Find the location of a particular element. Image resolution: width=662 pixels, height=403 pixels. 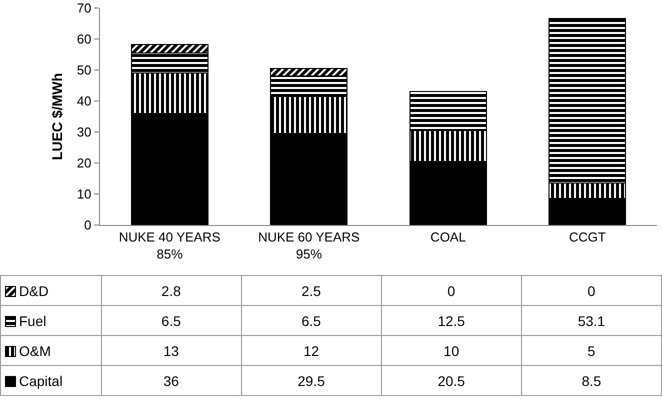

y-tick-label: 50 is located at coordinates (84, 70).